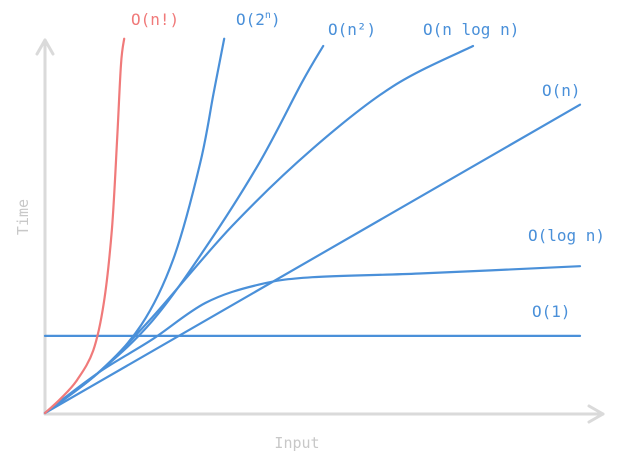 The image size is (626, 466). What do you see at coordinates (551, 311) in the screenshot?
I see `label-constant: O(1)` at bounding box center [551, 311].